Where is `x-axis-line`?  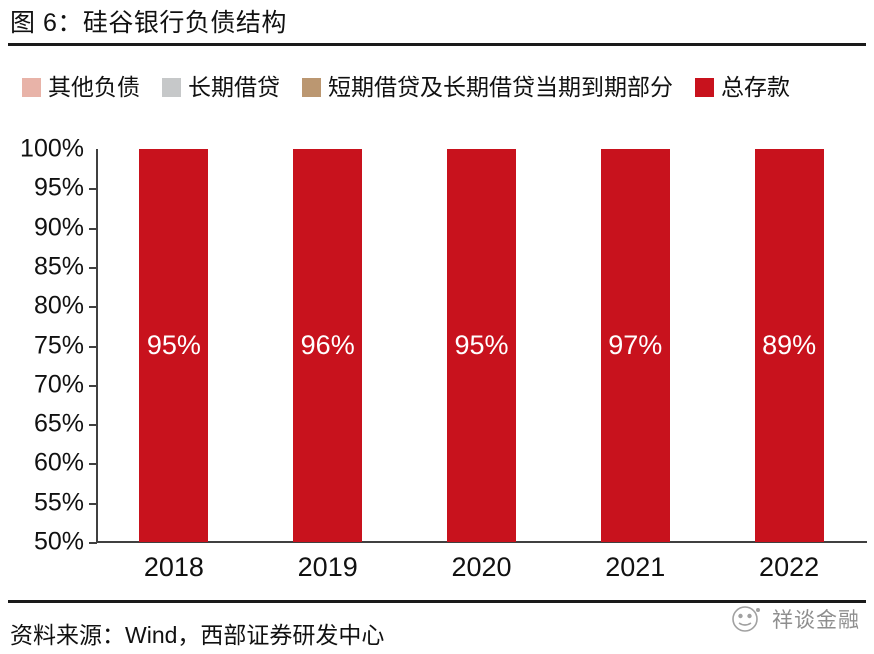 x-axis-line is located at coordinates (481, 542).